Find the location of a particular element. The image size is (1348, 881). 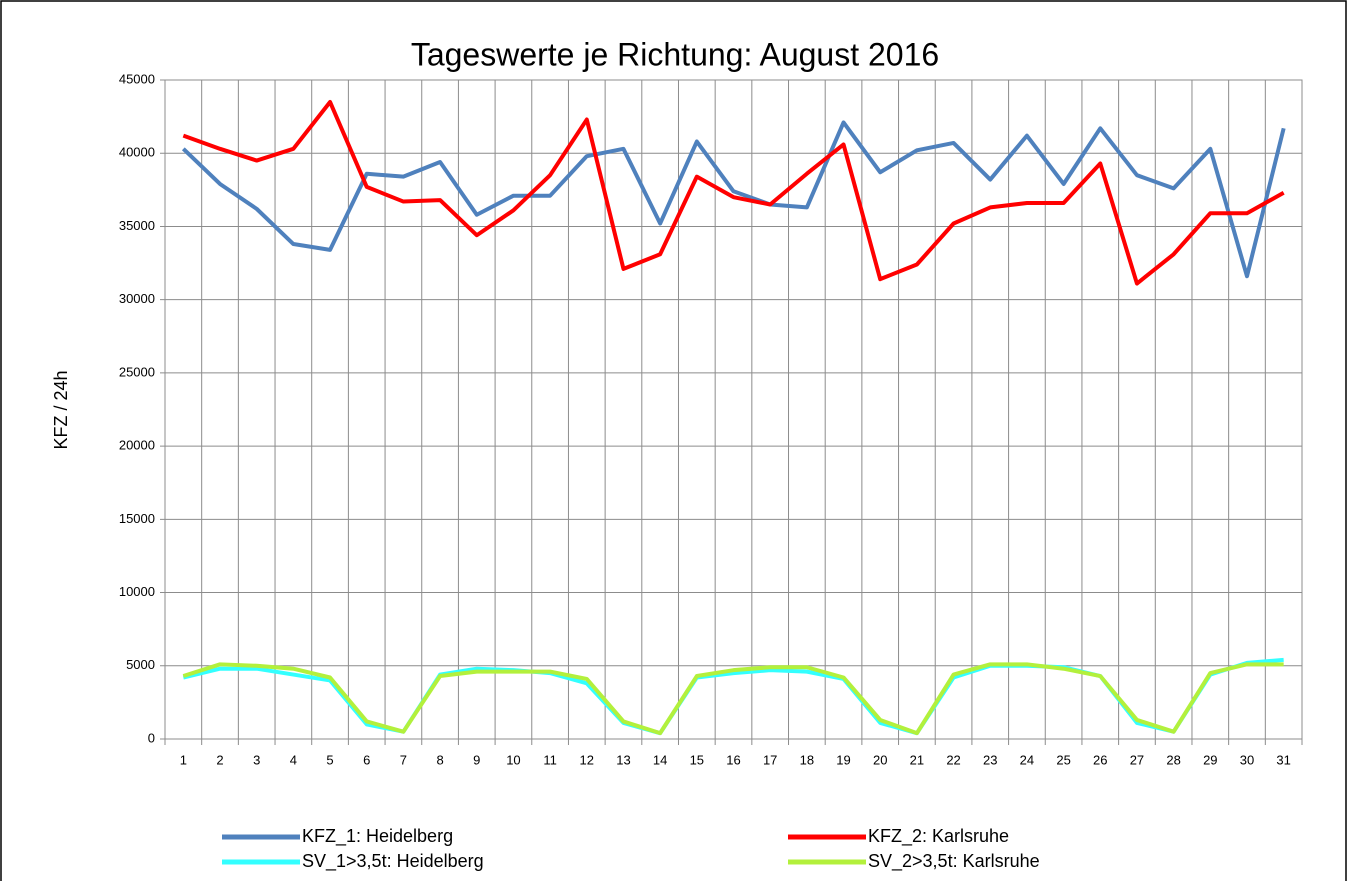

y-tick-label: 40000 is located at coordinates (137, 152).